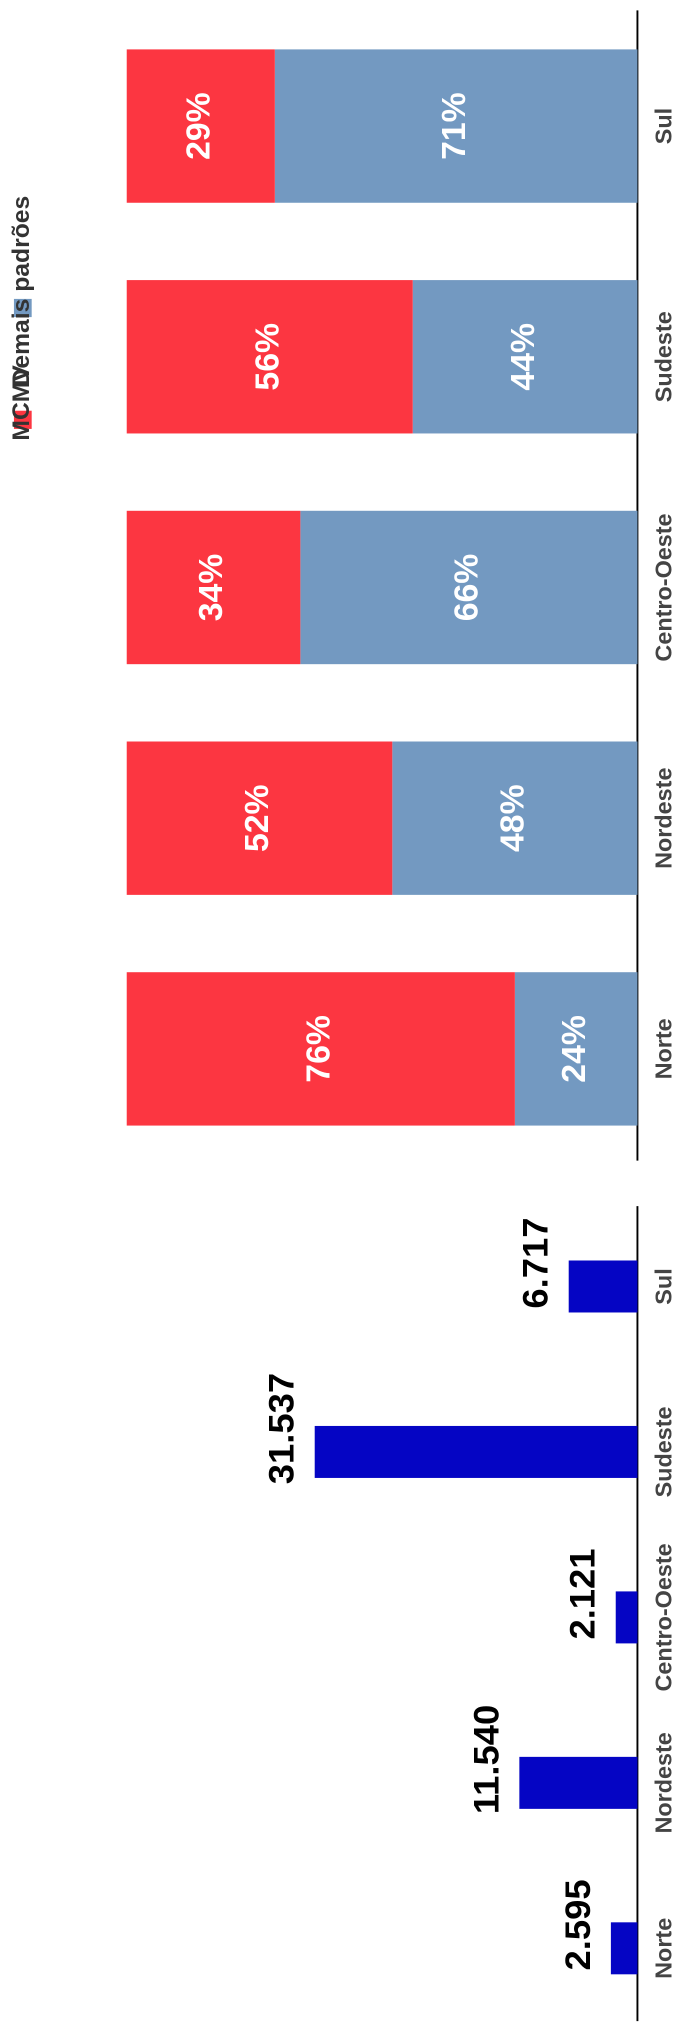 This screenshot has height=2038, width=697. I want to click on legend-label: Demais padrões, so click(21, 291).